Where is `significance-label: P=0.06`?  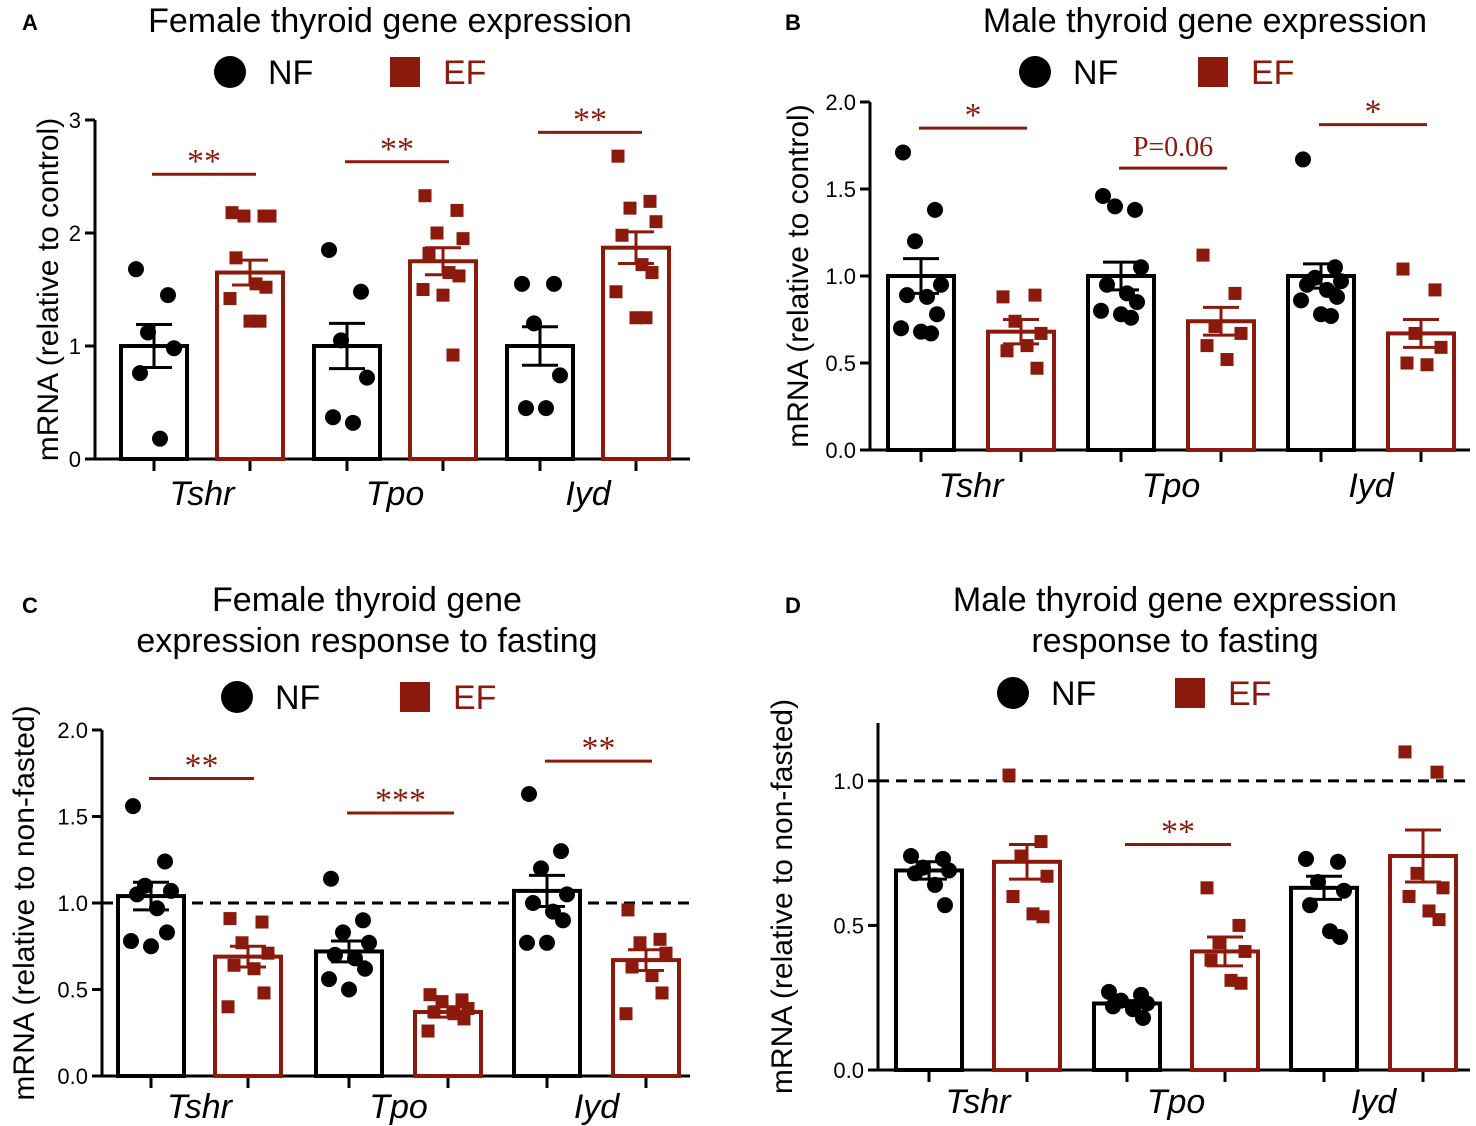
significance-label: P=0.06 is located at coordinates (1173, 147).